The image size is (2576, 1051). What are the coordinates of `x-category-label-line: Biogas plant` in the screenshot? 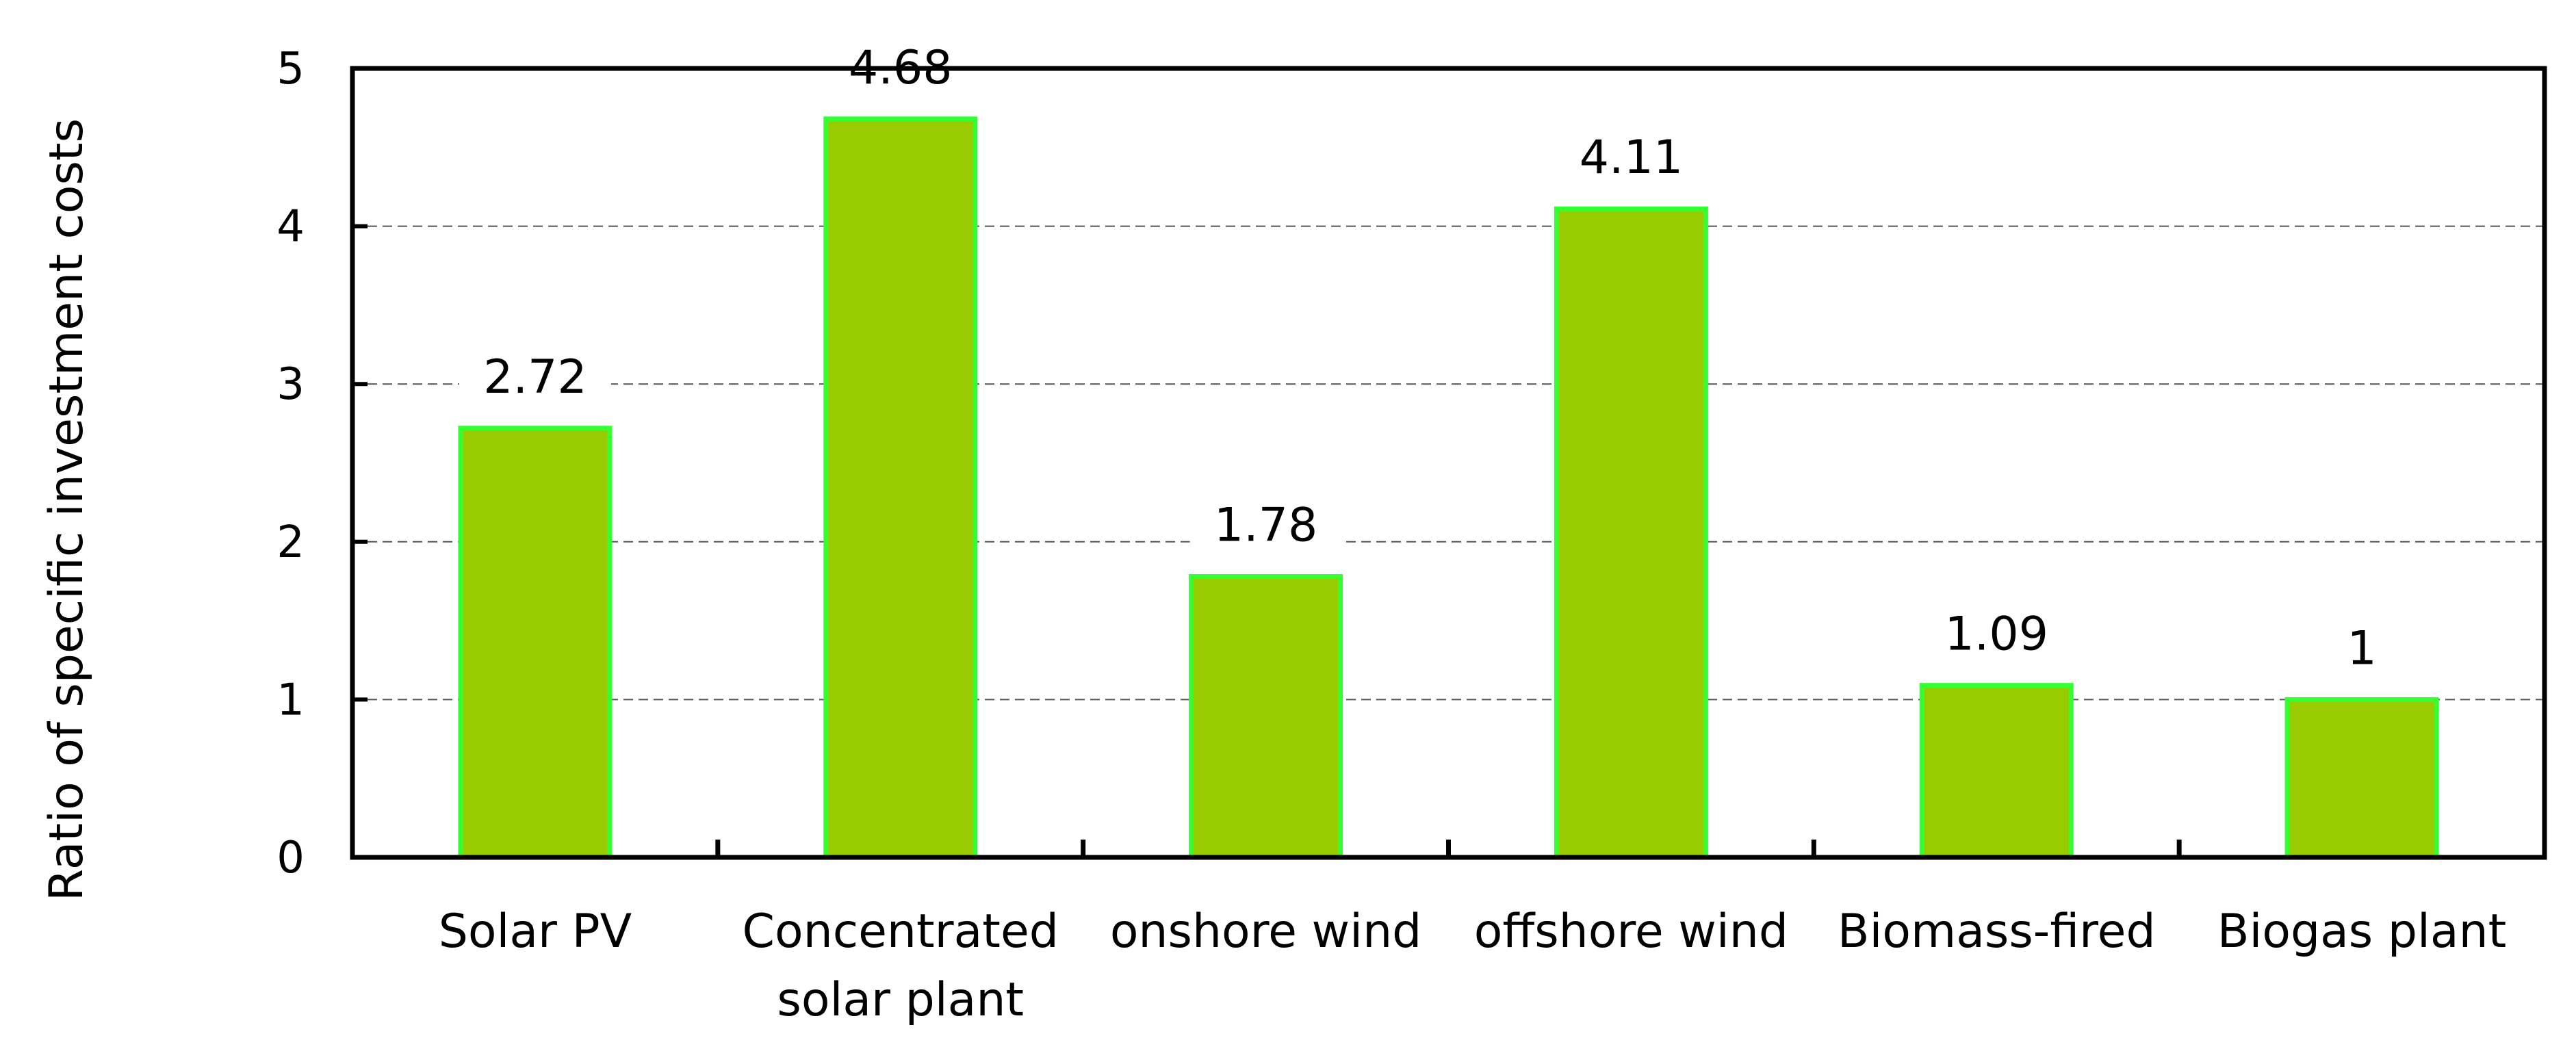 It's located at (2362, 932).